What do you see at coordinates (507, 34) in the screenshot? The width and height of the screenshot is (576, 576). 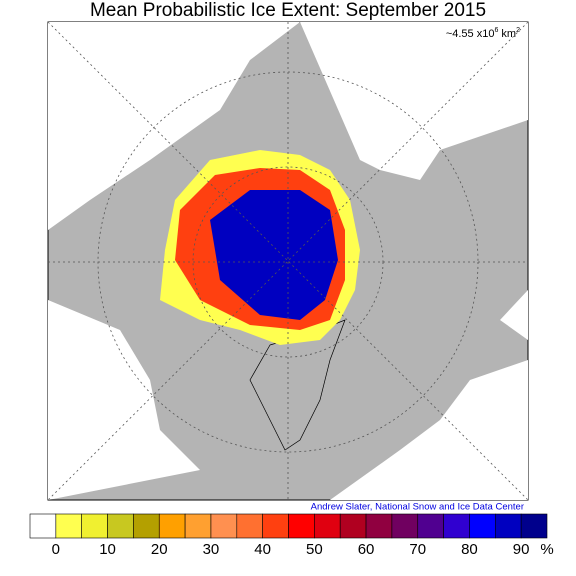 I see `annotation-unit: km` at bounding box center [507, 34].